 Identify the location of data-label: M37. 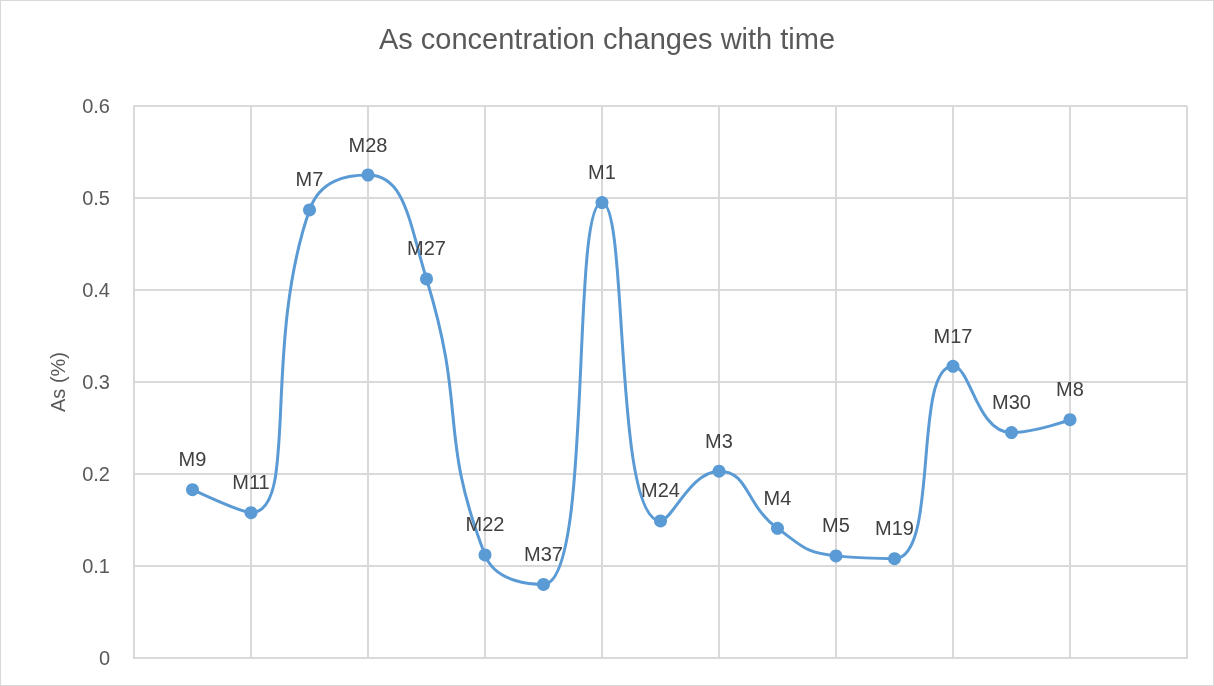
(543, 553).